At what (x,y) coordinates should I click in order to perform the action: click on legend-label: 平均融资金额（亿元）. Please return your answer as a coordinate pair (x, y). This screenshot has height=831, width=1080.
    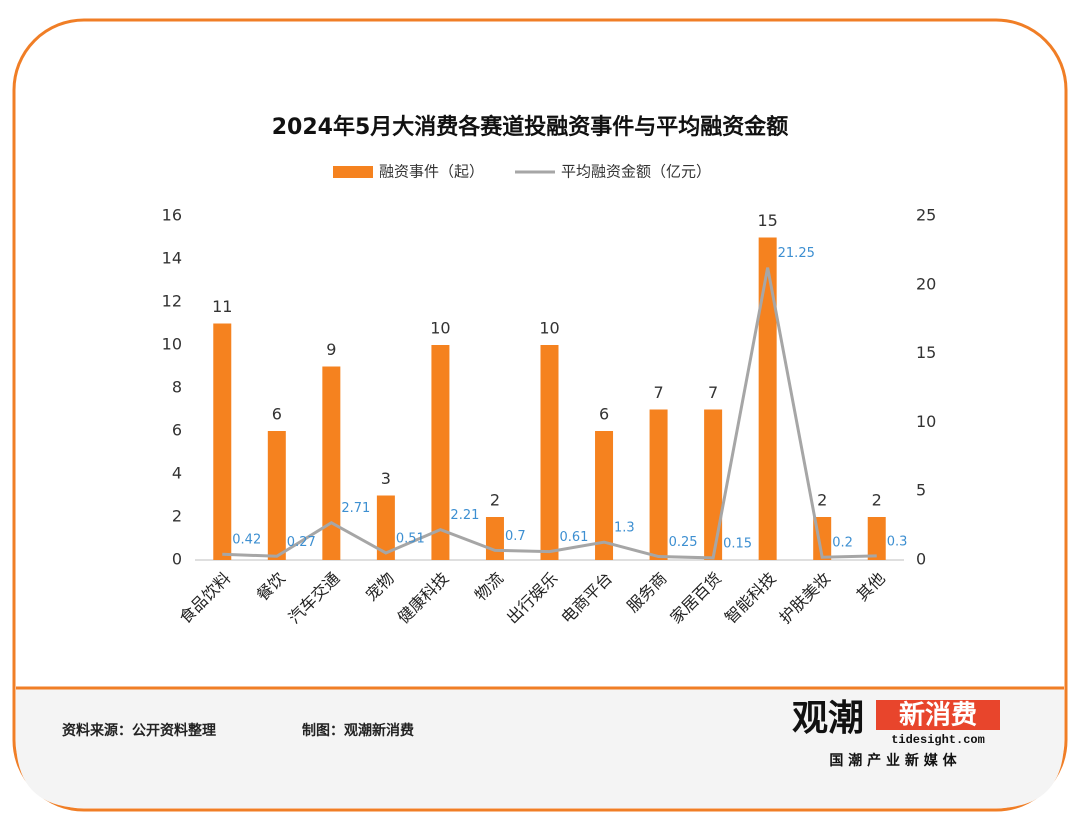
    Looking at the image, I should click on (636, 172).